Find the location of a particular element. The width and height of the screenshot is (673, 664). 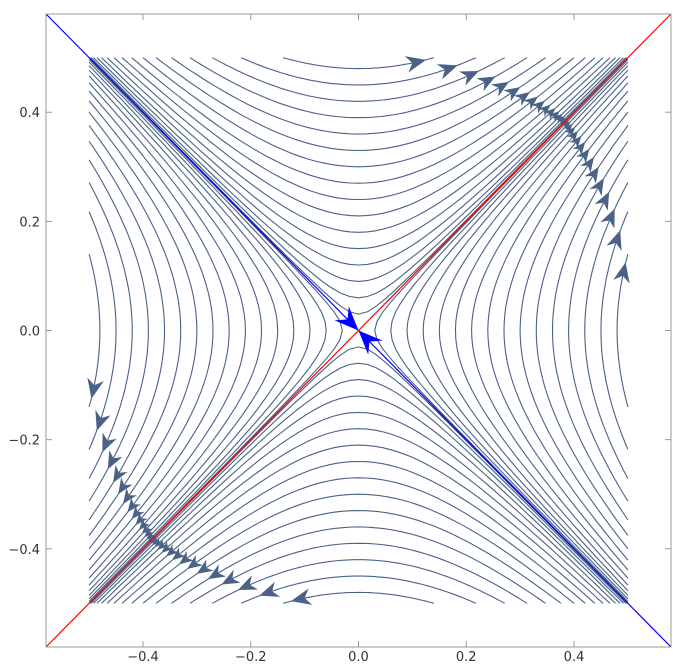

y-tick-label: 0.2 is located at coordinates (29, 222).